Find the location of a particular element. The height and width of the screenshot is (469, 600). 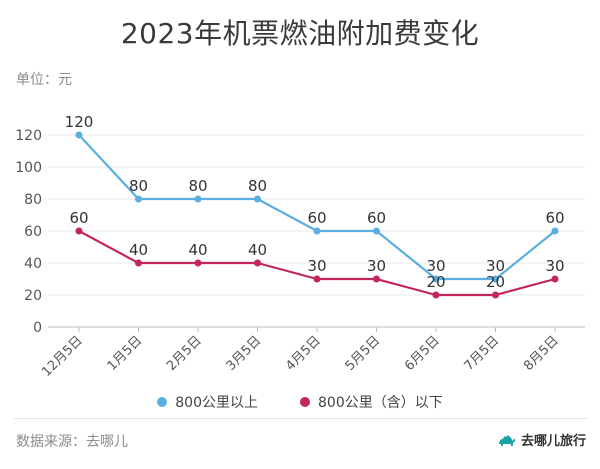

brand-name: 去哪儿旅行 is located at coordinates (553, 441).